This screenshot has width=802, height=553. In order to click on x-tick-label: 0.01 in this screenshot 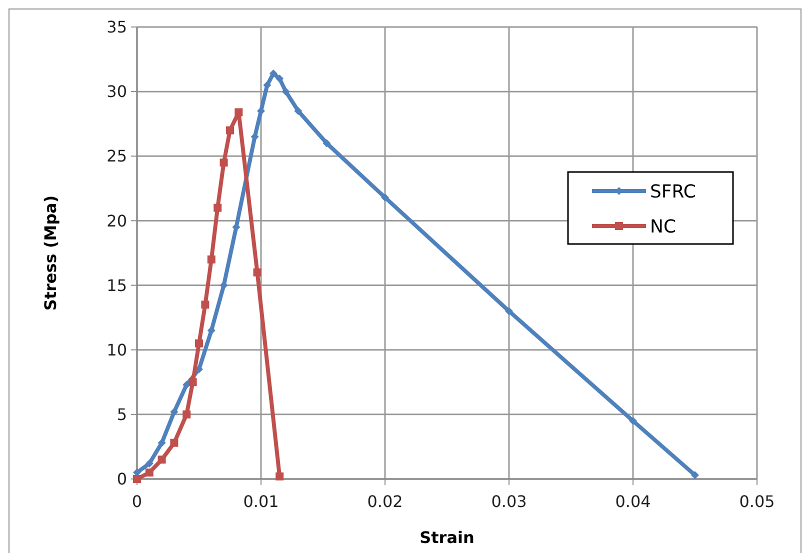, I will do `click(261, 501)`.